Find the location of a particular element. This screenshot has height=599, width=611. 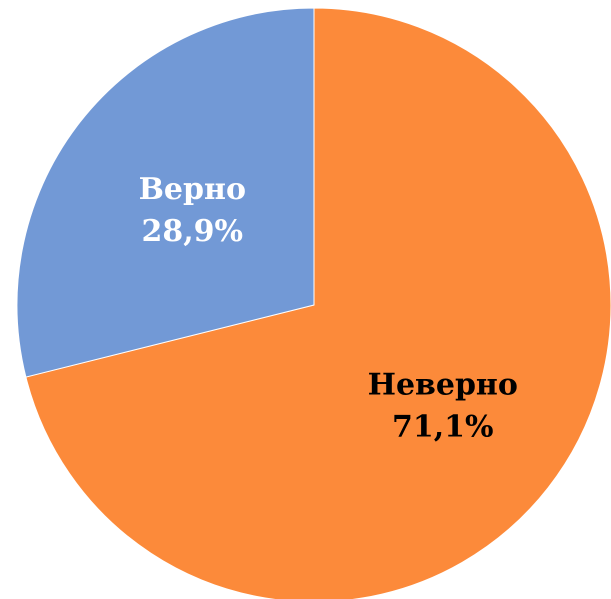

slice-percent-label: 71,1% is located at coordinates (443, 427).